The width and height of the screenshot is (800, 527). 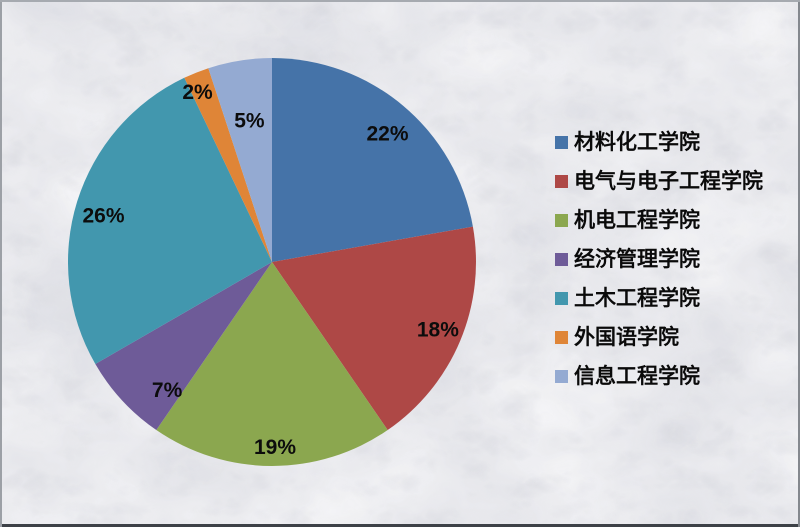 I want to click on legend-label: 经济管理学院, so click(x=637, y=259).